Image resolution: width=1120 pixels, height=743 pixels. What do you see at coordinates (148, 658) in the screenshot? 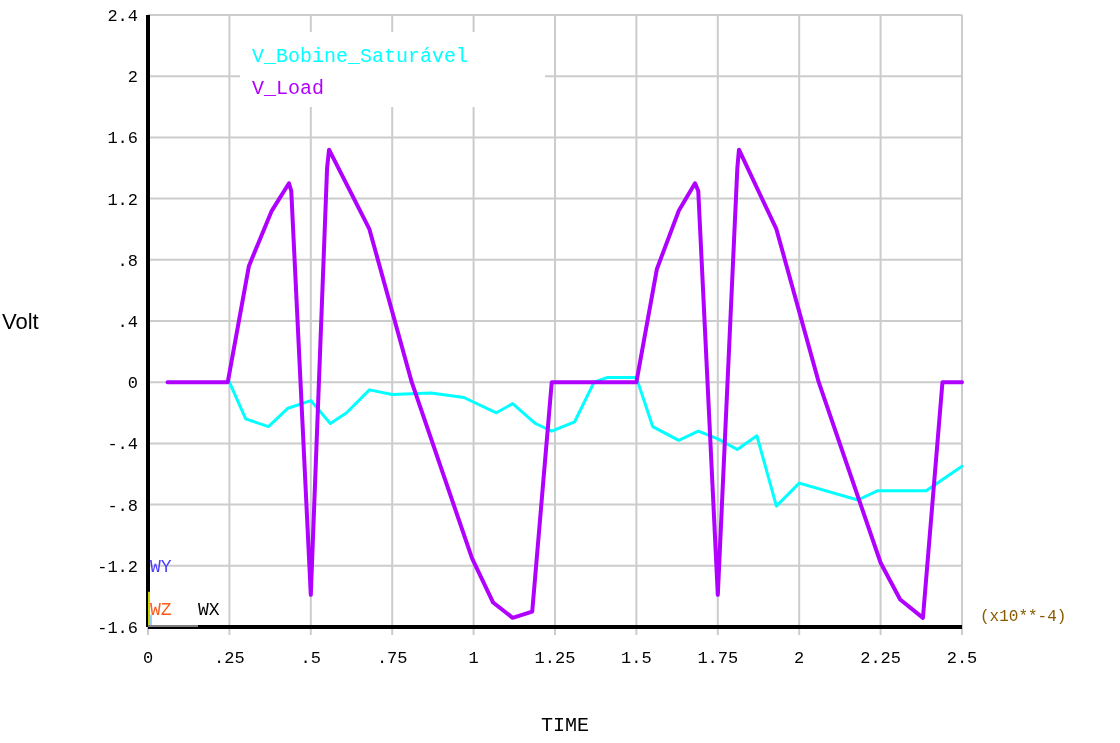
I see `x-tick-label: 0` at bounding box center [148, 658].